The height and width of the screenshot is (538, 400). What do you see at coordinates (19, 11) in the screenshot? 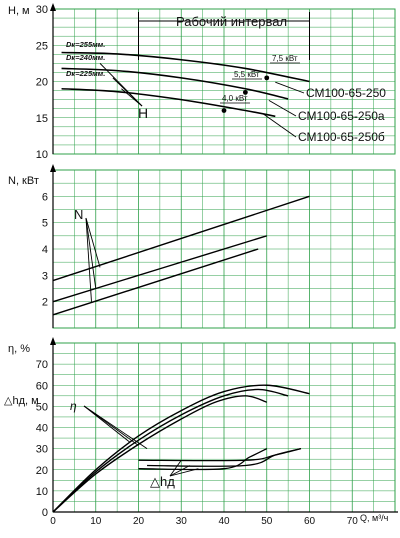
I see `h-axis-label: H, м` at bounding box center [19, 11].